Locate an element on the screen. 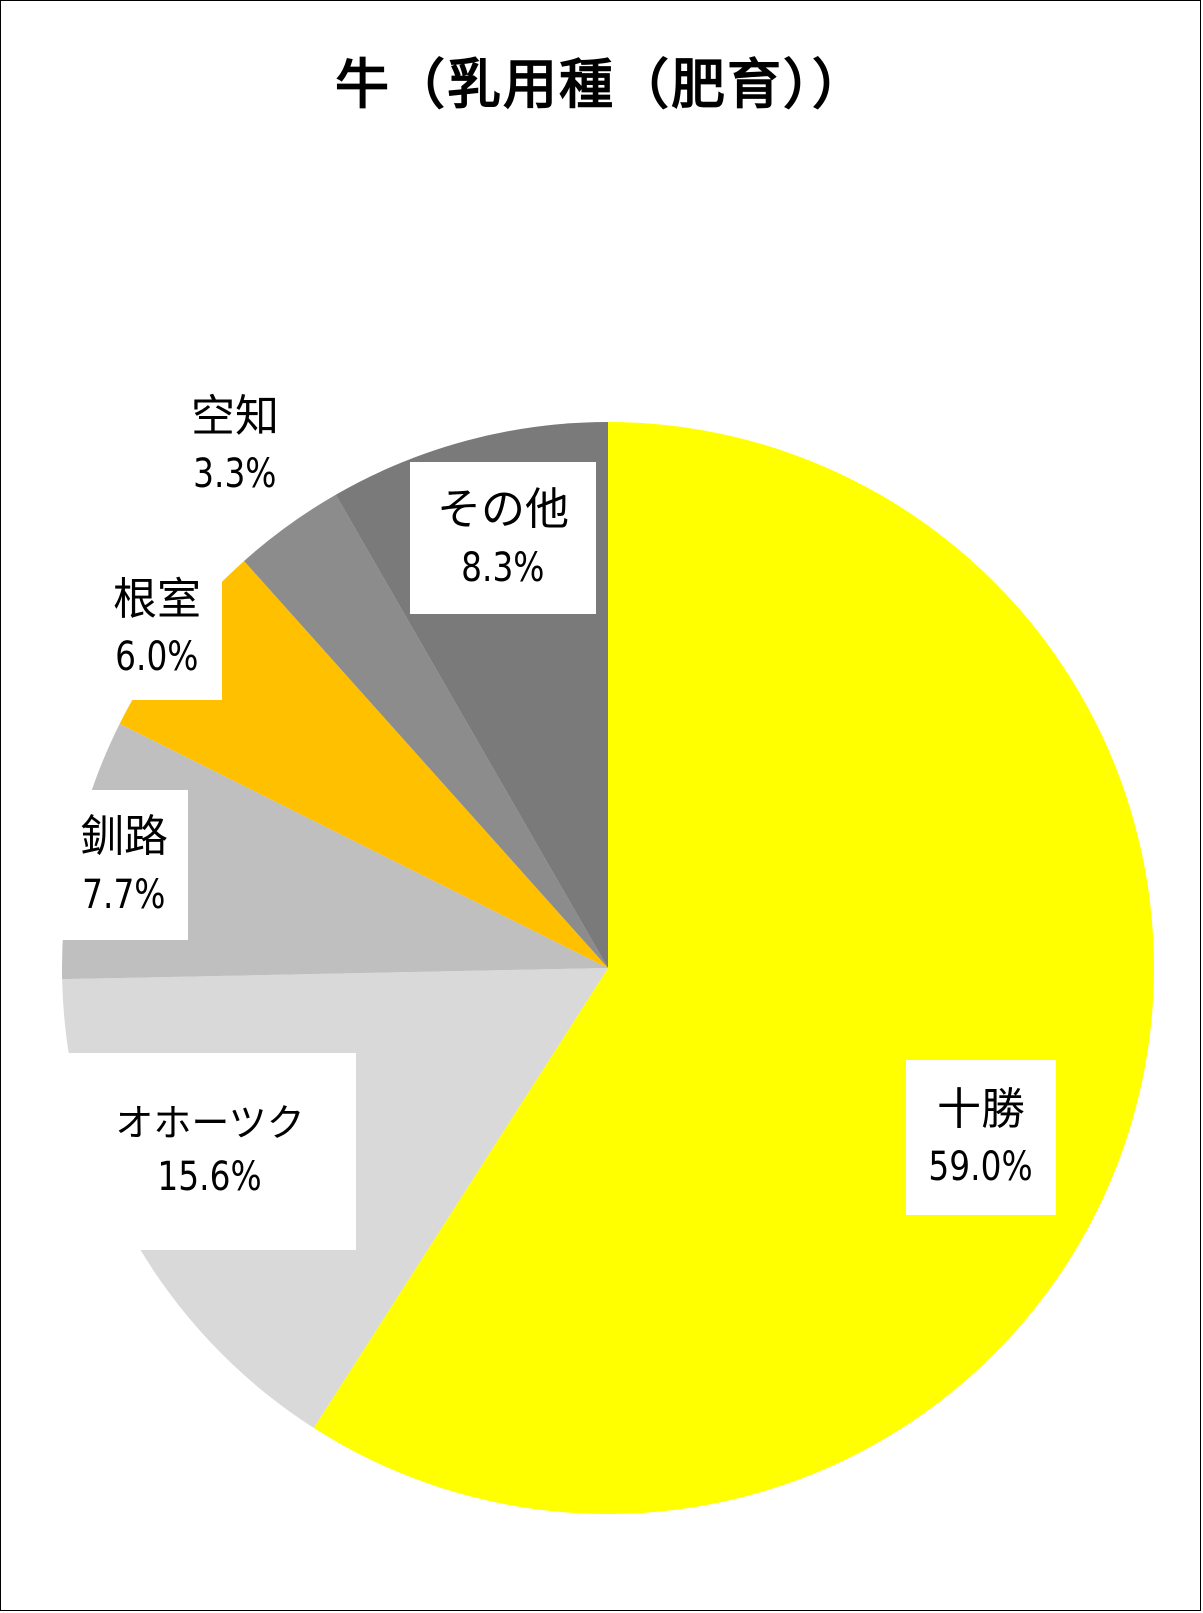  label-name: 釧路 is located at coordinates (124, 837).